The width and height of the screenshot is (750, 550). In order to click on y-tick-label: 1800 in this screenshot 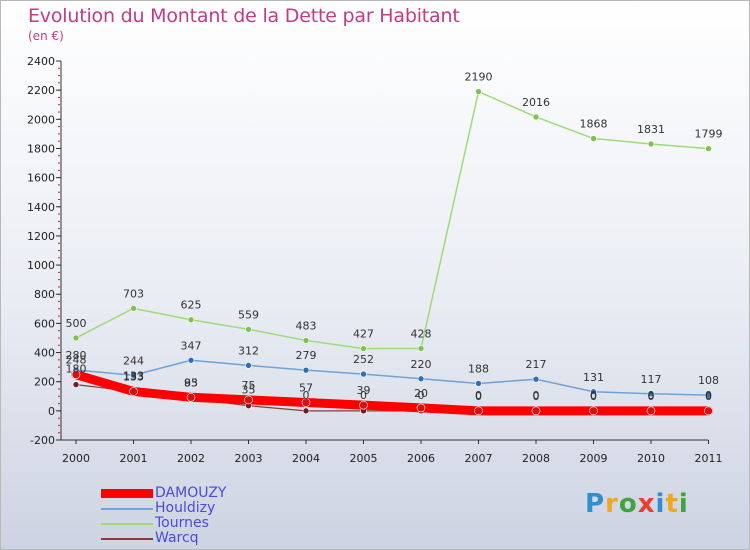, I will do `click(41, 148)`.